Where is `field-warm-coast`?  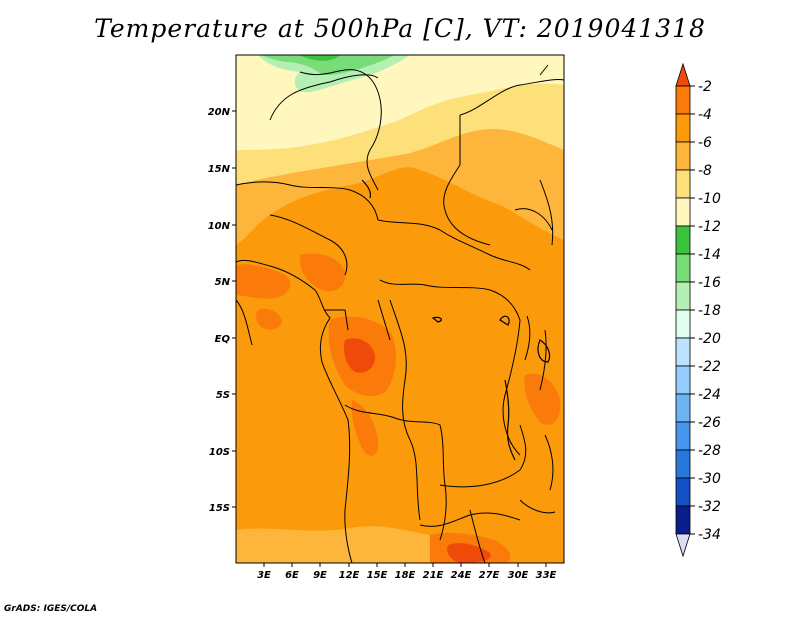
field-warm-coast is located at coordinates (365, 428).